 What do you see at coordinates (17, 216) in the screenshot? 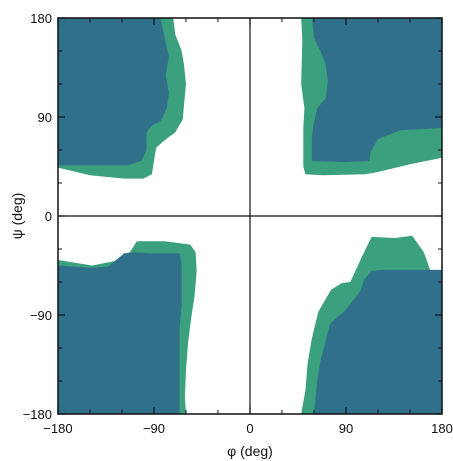
I see `y-axis-label: ψ (deg)` at bounding box center [17, 216].